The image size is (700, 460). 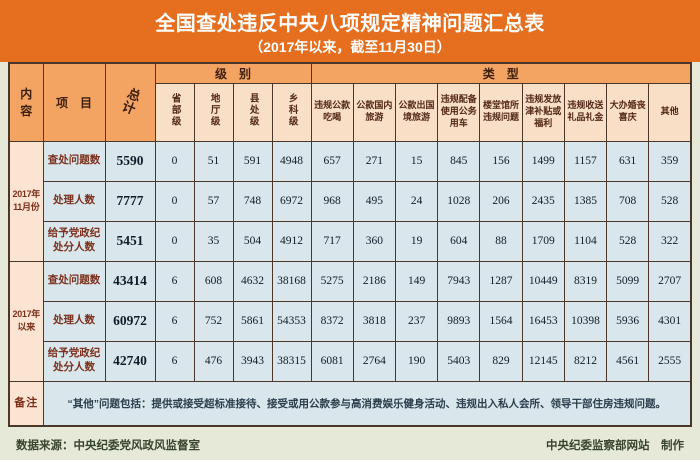 I want to click on data-cell: 3943, so click(x=252, y=361).